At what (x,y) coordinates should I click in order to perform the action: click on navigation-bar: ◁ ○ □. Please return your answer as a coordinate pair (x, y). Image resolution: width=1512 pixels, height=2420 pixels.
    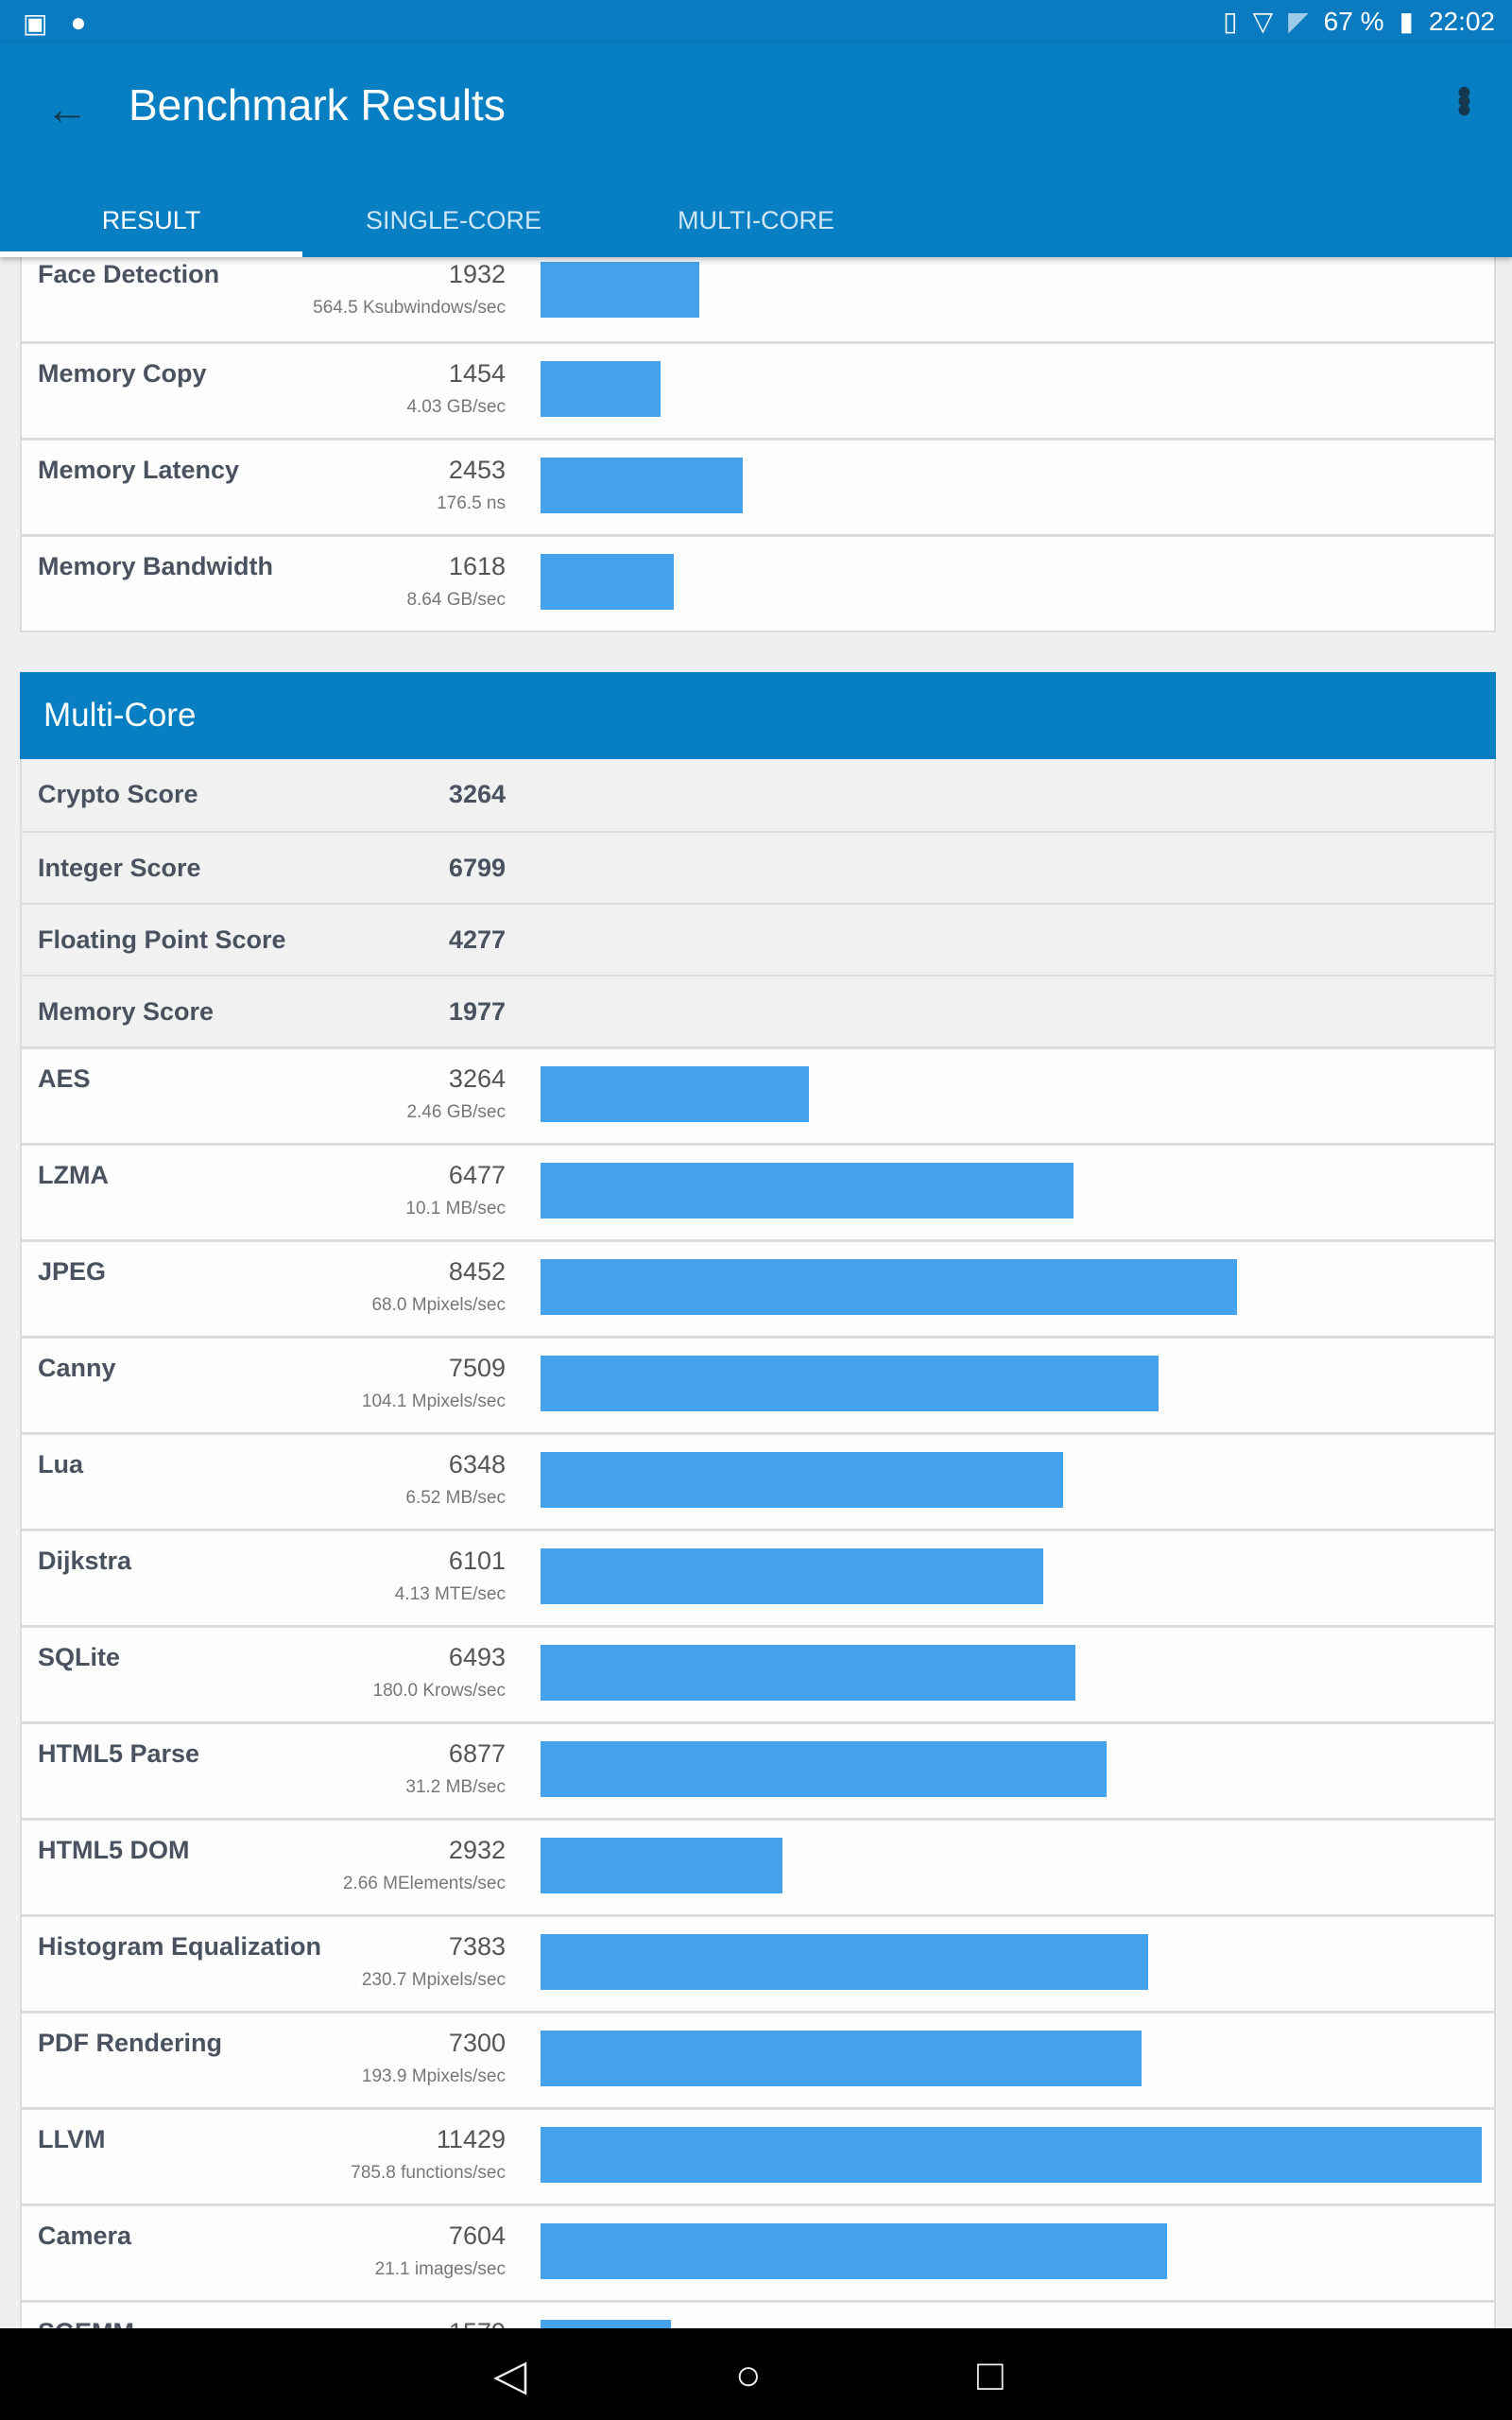
    Looking at the image, I should click on (756, 2374).